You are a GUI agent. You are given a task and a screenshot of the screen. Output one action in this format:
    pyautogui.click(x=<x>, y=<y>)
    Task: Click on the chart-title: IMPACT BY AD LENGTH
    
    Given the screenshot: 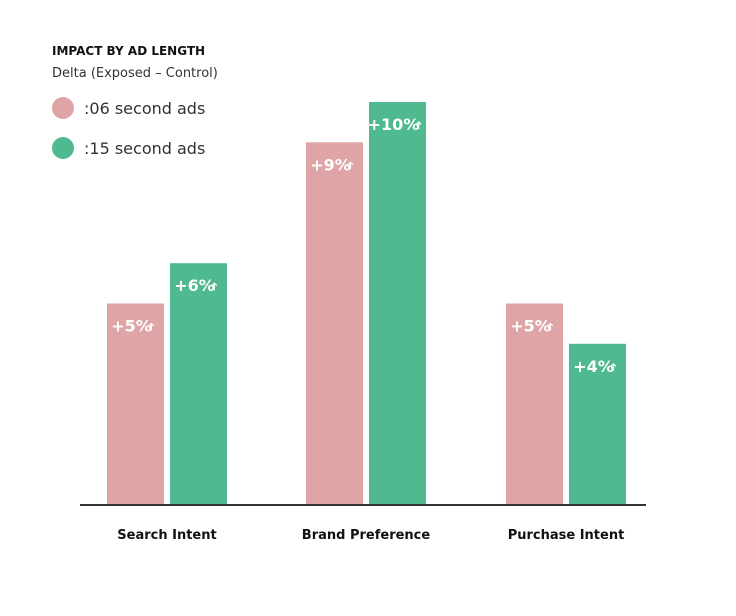 What is the action you would take?
    pyautogui.click(x=128, y=51)
    